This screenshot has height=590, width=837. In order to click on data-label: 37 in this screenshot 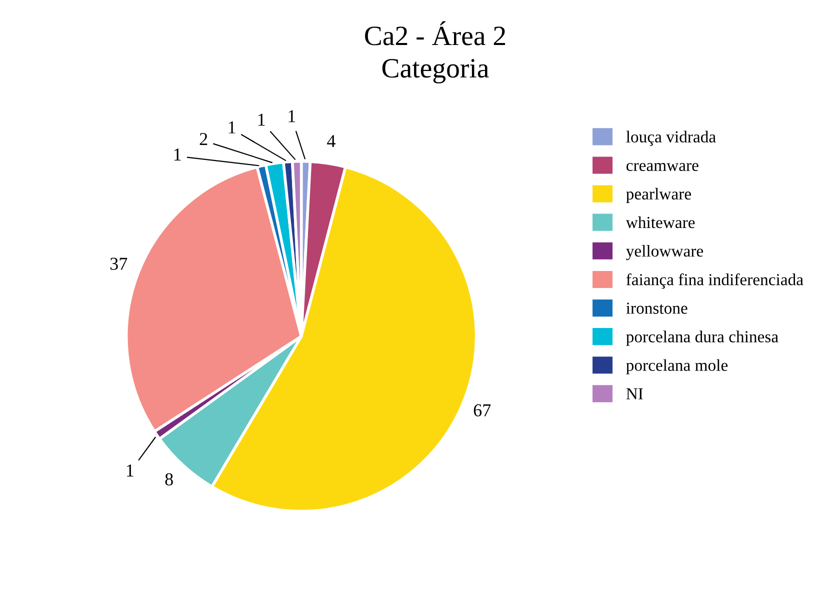, I will do `click(119, 264)`.